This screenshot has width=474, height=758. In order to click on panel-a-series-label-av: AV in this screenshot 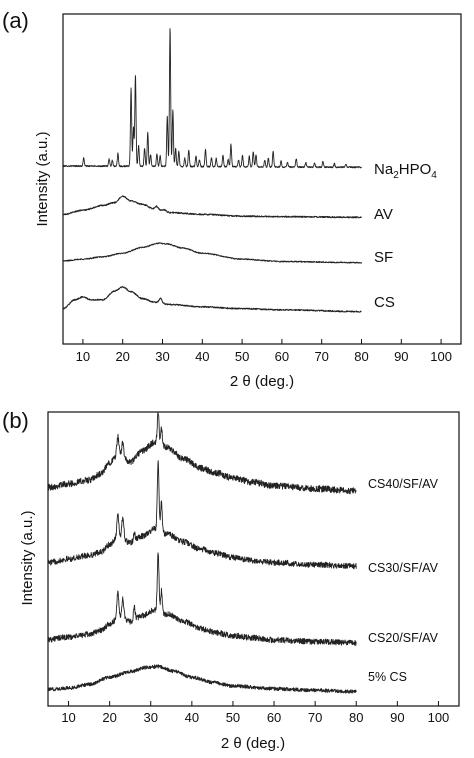, I will do `click(383, 214)`.